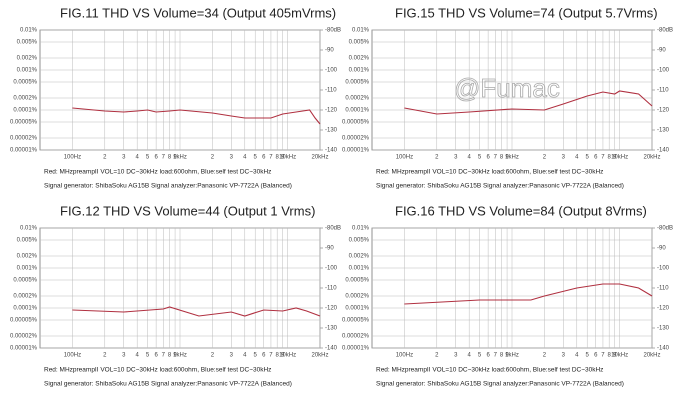  I want to click on y-tick-label: 0.0005%, so click(25, 281).